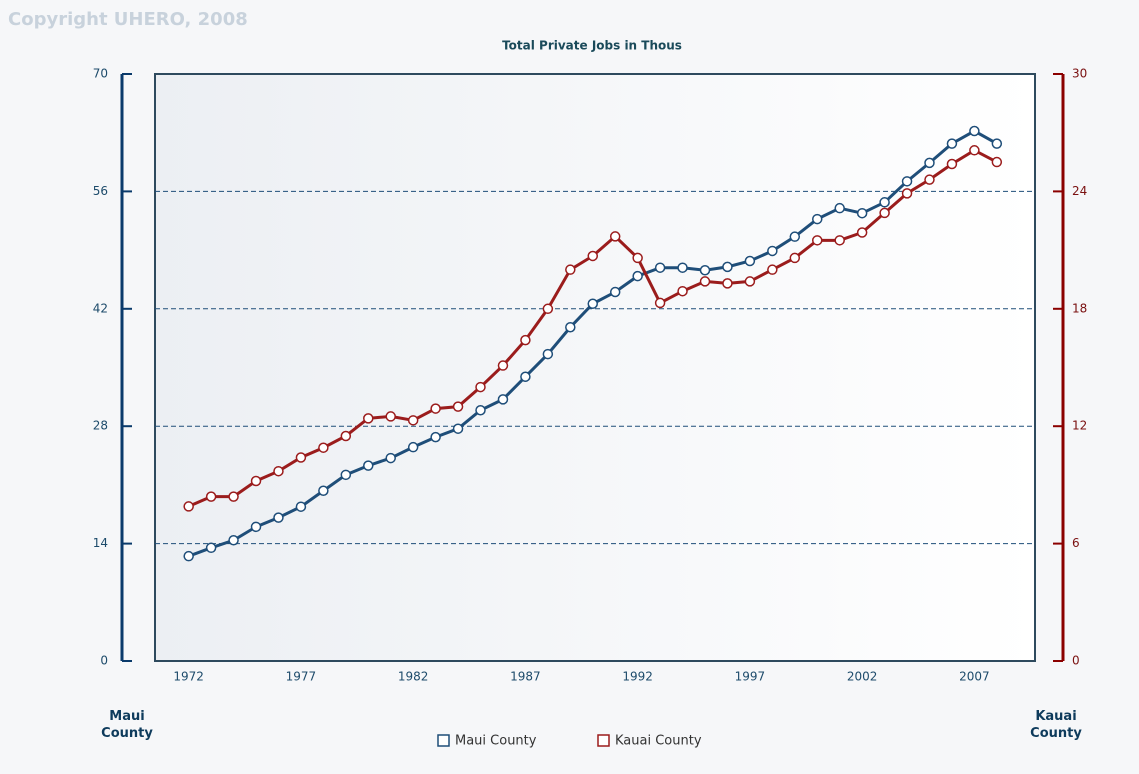 The height and width of the screenshot is (774, 1139). I want to click on legend-label: Maui County, so click(496, 741).